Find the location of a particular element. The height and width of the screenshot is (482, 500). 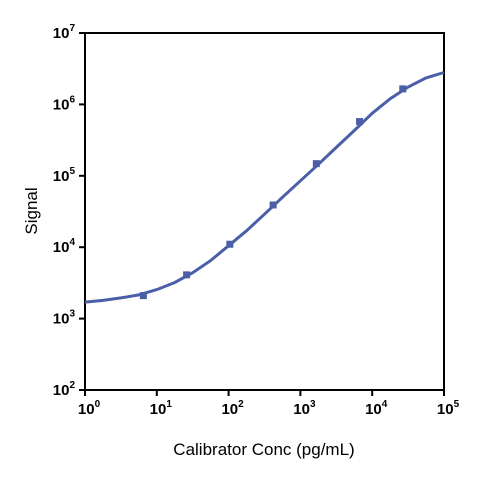

y-tick-label: 10⁷ is located at coordinates (64, 32).